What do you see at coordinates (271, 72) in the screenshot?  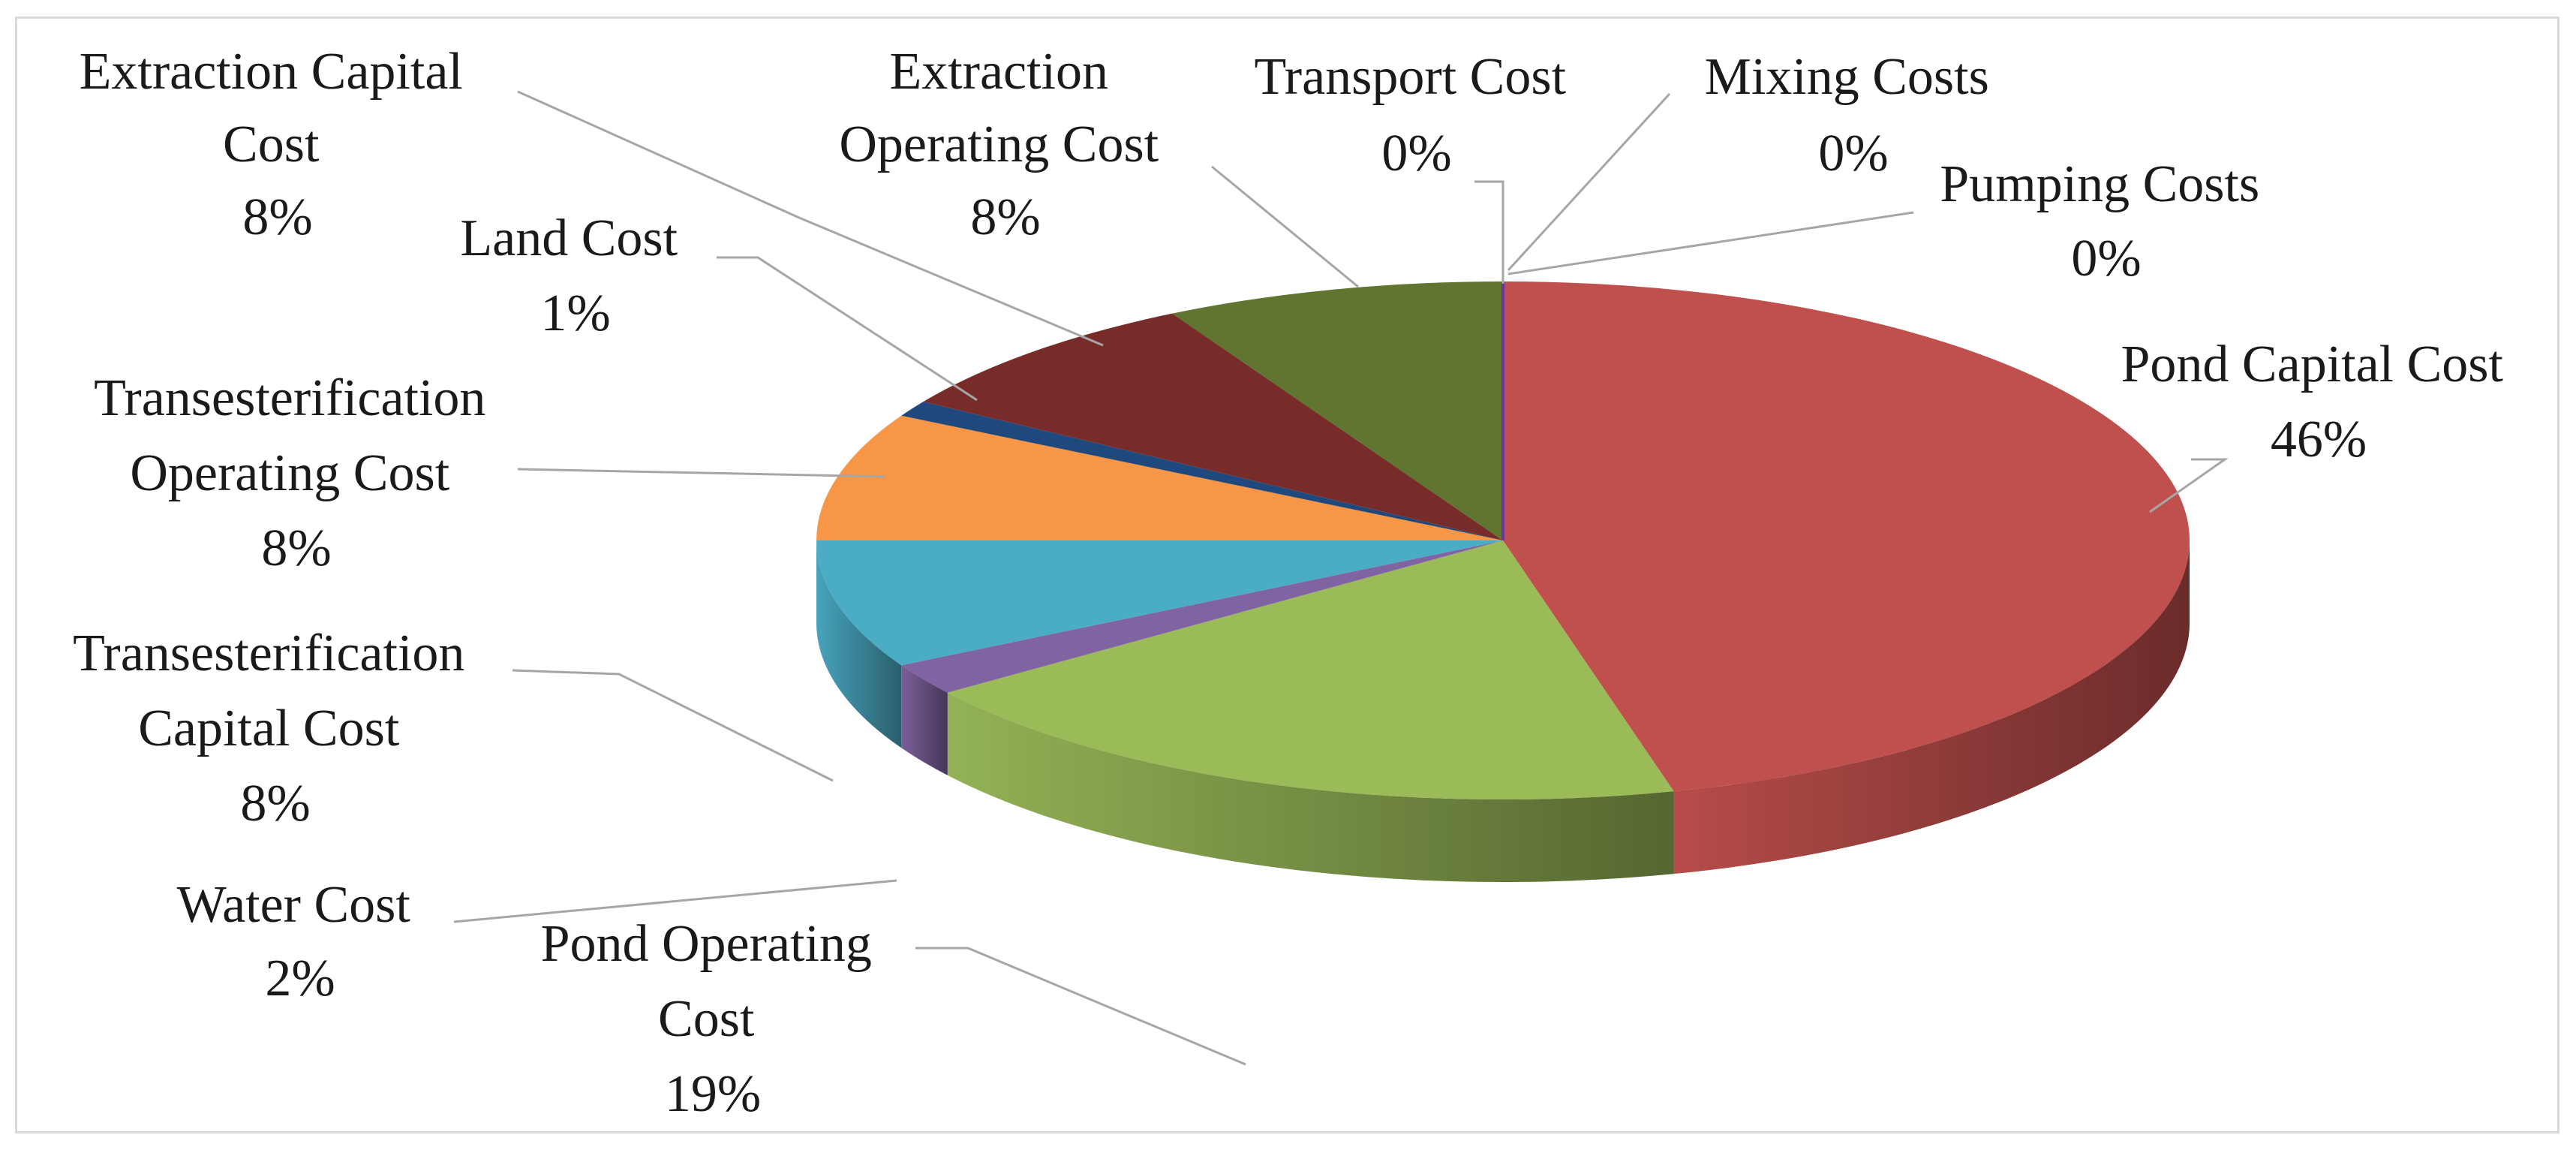 I see `label-extraction-capital-name: Extraction Capital` at bounding box center [271, 72].